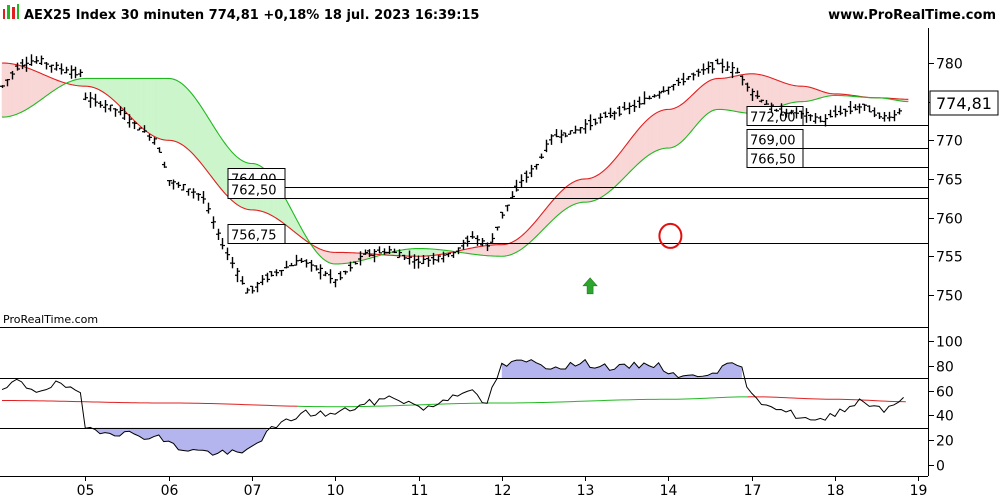 The width and height of the screenshot is (1000, 500). I want to click on time-tick-label: 18, so click(836, 491).